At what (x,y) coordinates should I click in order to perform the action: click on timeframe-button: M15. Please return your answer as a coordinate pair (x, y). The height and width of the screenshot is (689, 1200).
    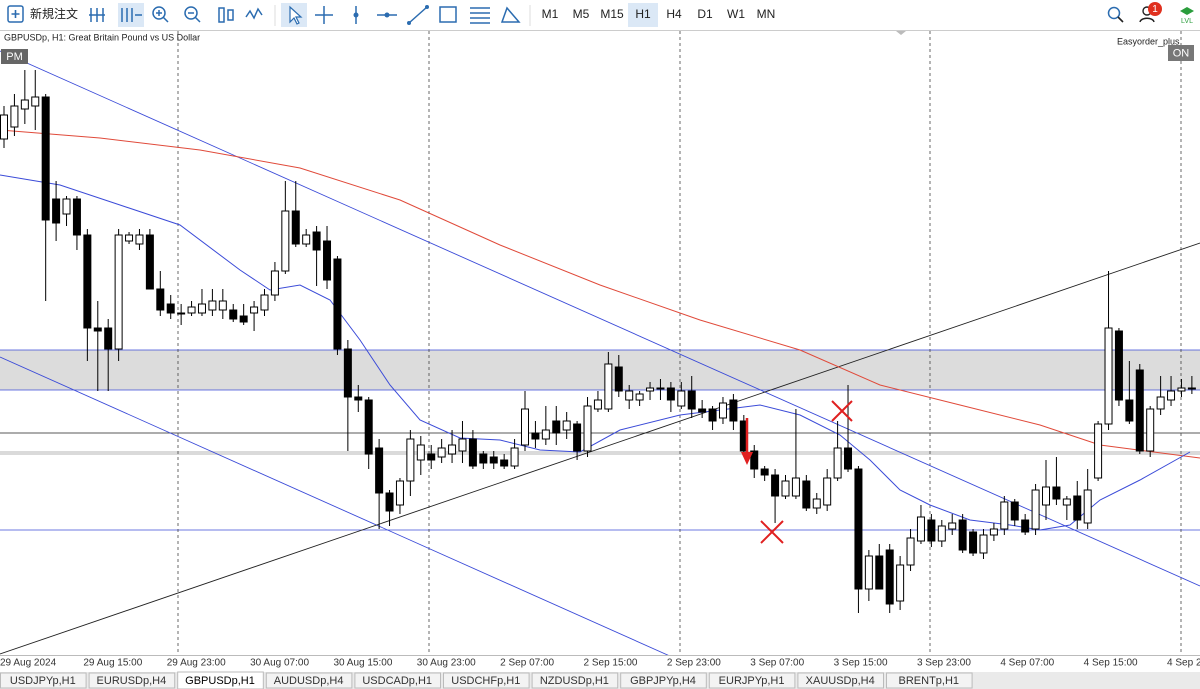
    Looking at the image, I should click on (612, 14).